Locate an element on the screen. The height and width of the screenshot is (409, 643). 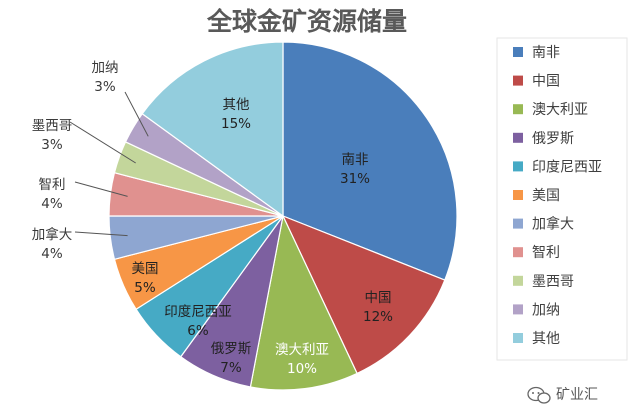
slice-value-label: 7% is located at coordinates (231, 368).